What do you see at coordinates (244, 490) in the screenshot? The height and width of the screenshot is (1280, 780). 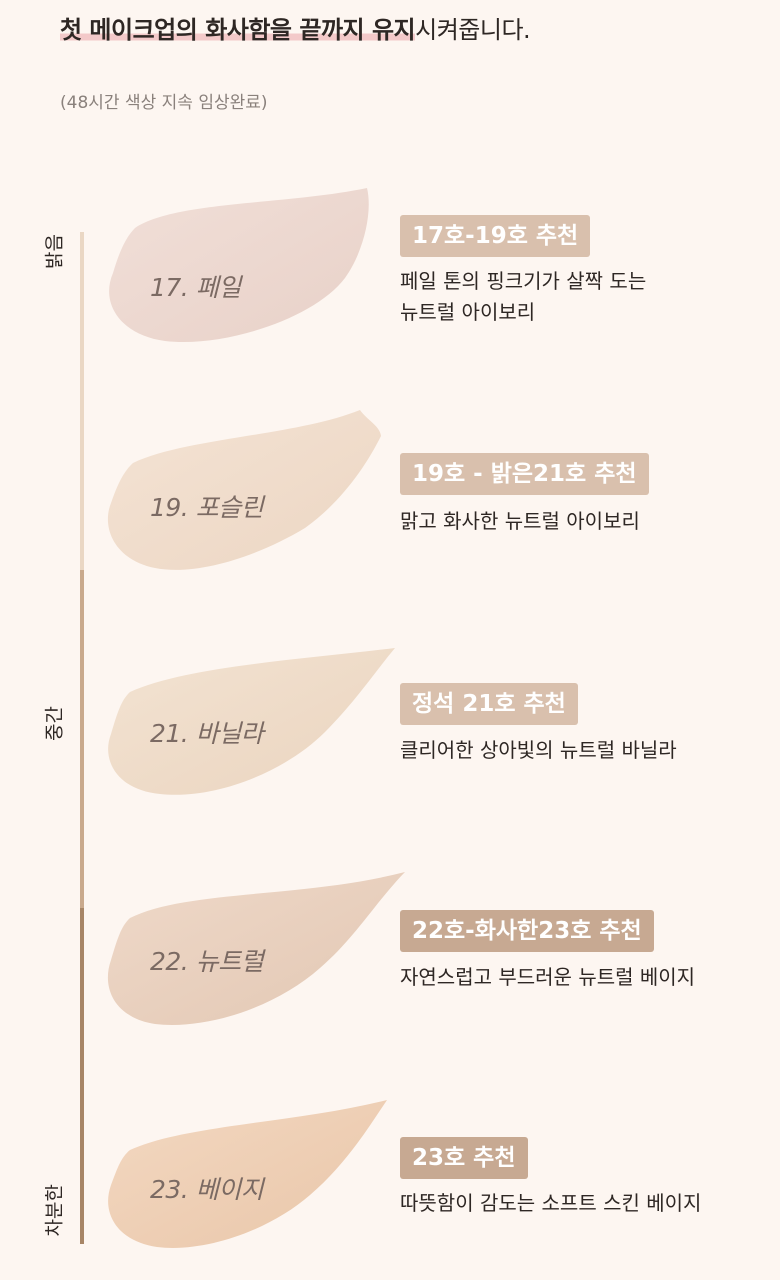 I see `swatch-19-smear` at bounding box center [244, 490].